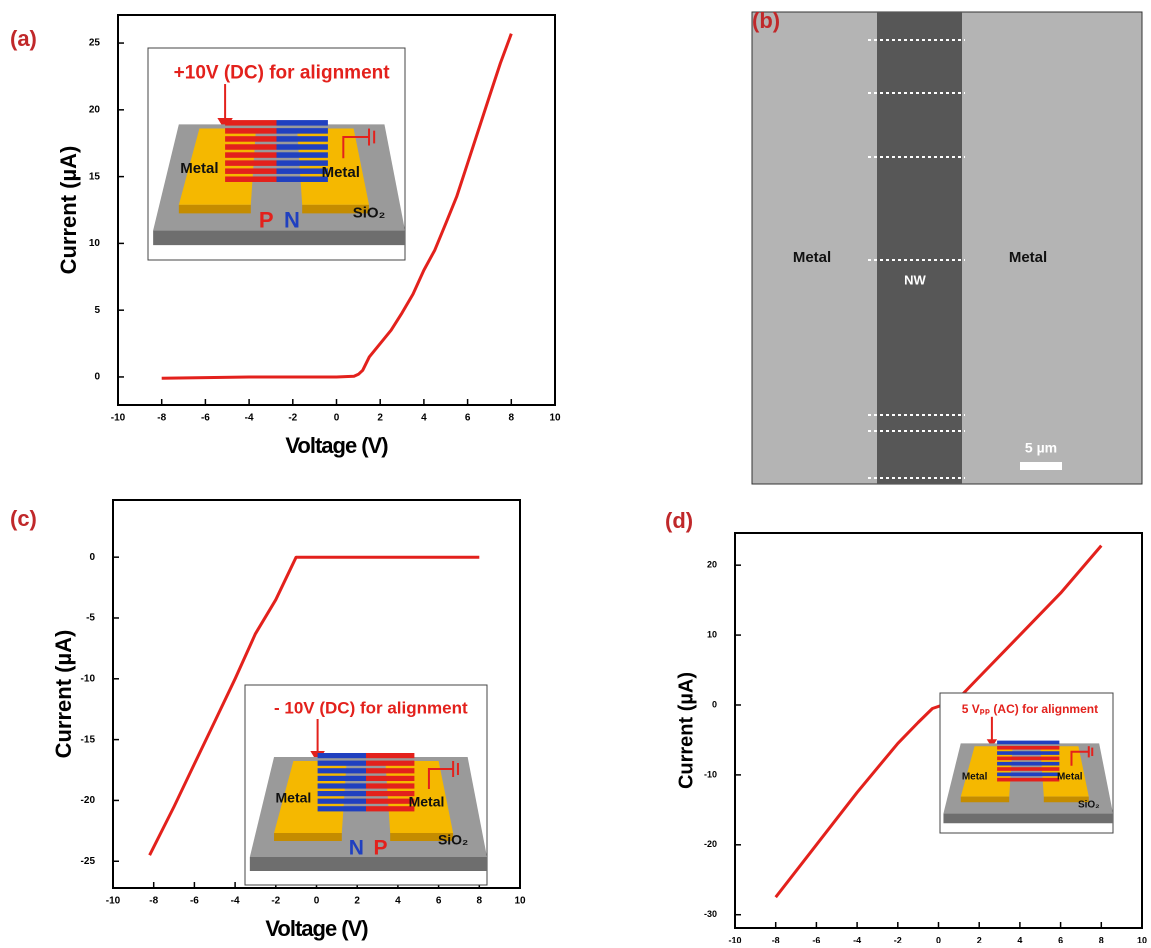  I want to click on y-tick-label: 5, so click(97, 310).